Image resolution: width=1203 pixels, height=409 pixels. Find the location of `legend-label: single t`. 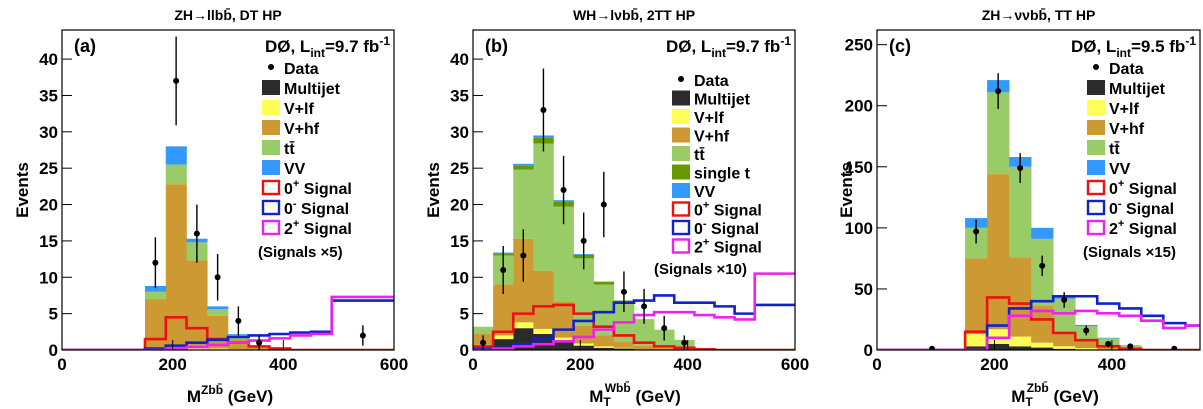

legend-label: single t is located at coordinates (722, 174).